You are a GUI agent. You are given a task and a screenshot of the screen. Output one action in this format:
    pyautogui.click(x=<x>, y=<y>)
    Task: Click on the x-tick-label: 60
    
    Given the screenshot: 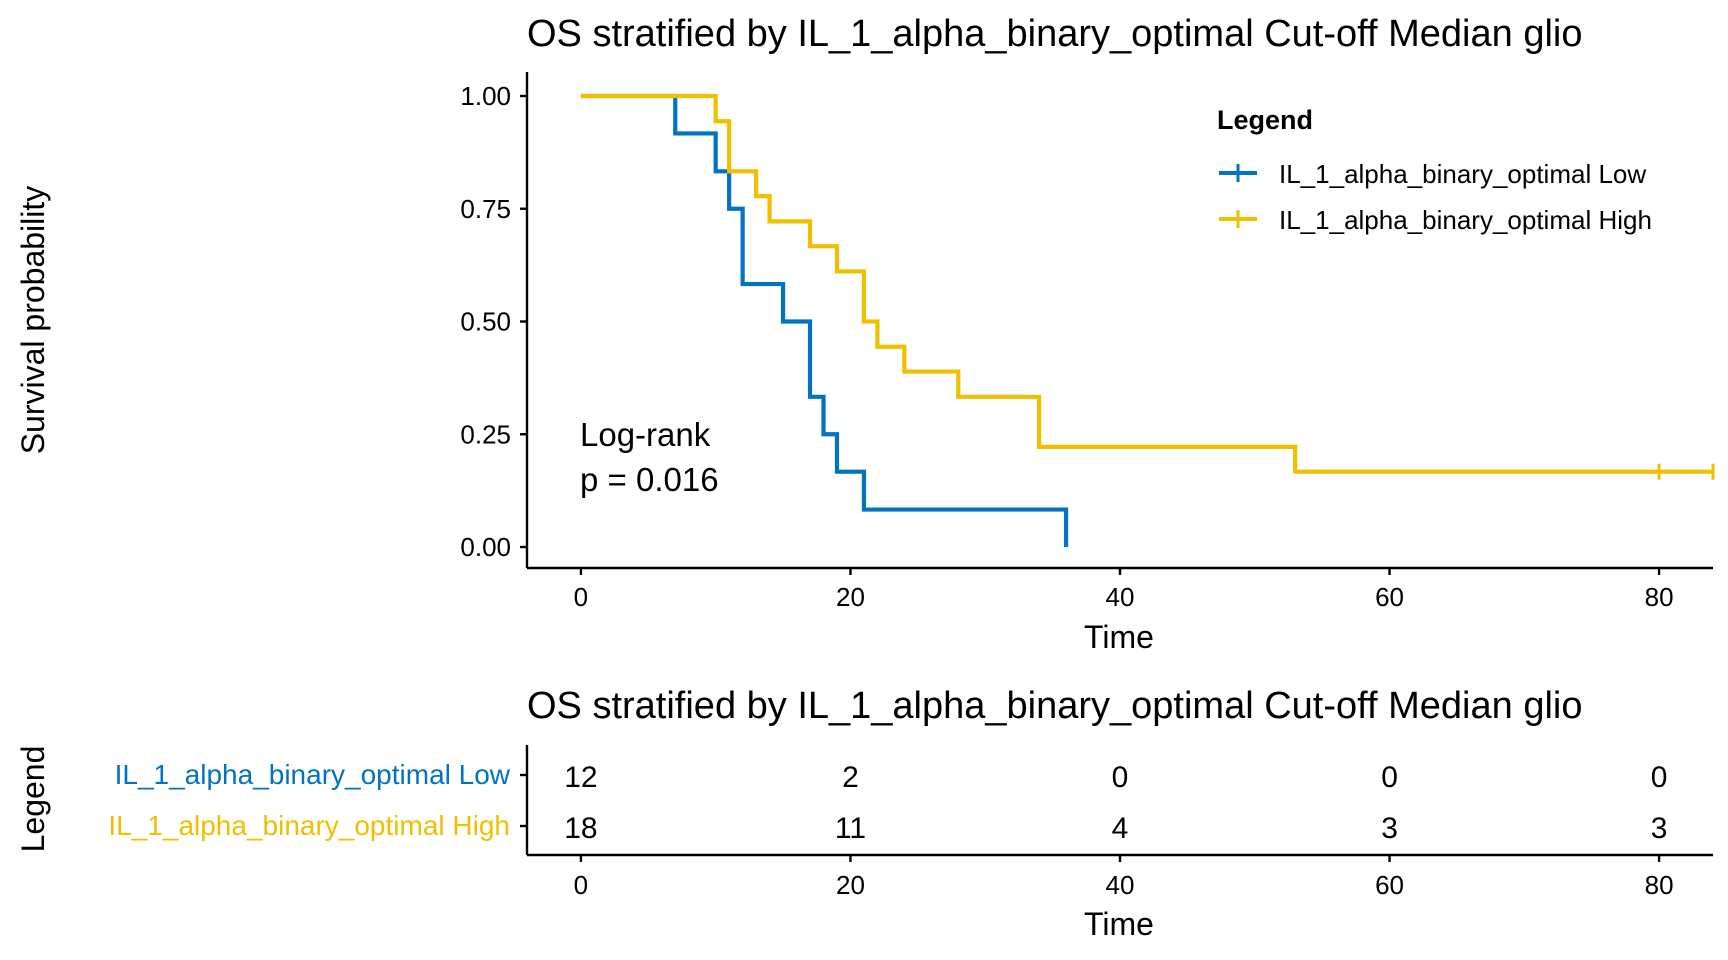 What is the action you would take?
    pyautogui.click(x=1389, y=597)
    